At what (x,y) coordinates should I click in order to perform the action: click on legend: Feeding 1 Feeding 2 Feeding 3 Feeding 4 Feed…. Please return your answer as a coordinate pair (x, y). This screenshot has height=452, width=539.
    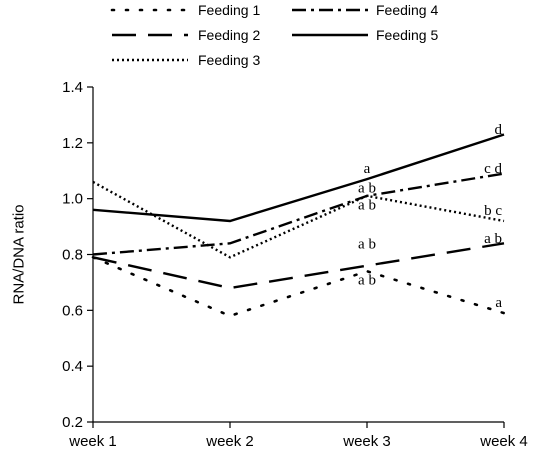
    Looking at the image, I should click on (274, 35).